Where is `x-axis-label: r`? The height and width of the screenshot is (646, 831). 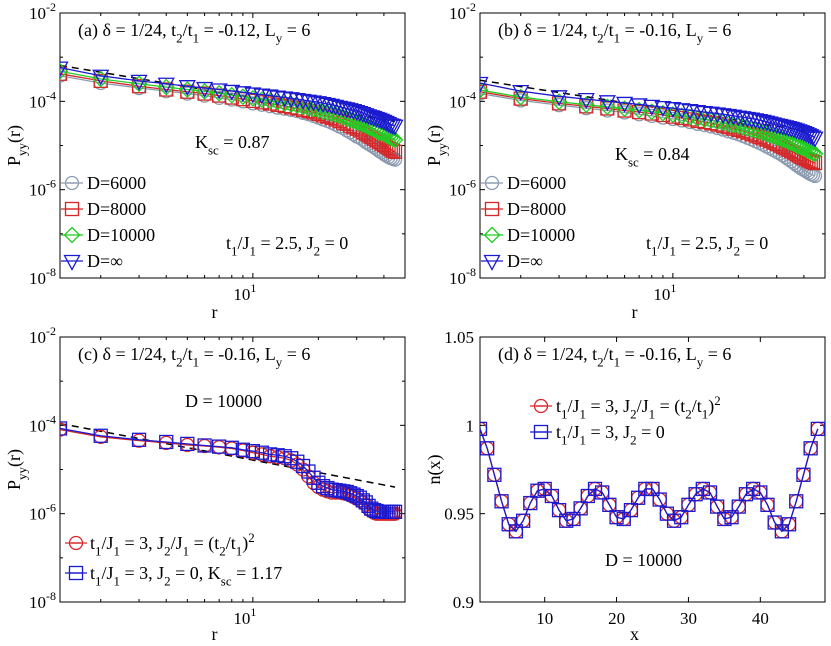 x-axis-label: r is located at coordinates (215, 312).